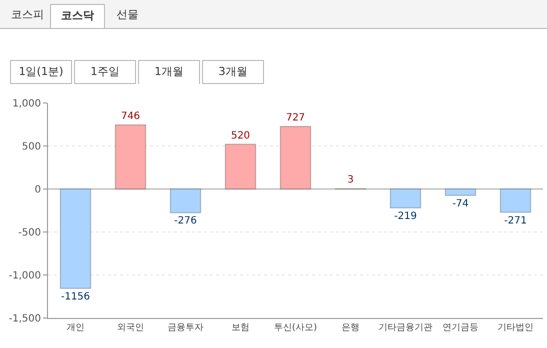 This screenshot has width=547, height=348. What do you see at coordinates (27, 15) in the screenshot?
I see `text: 코스피` at bounding box center [27, 15].